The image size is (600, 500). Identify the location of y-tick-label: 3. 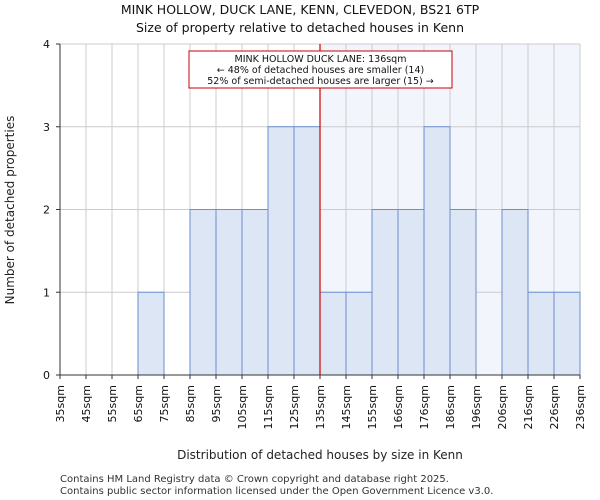
(46, 127).